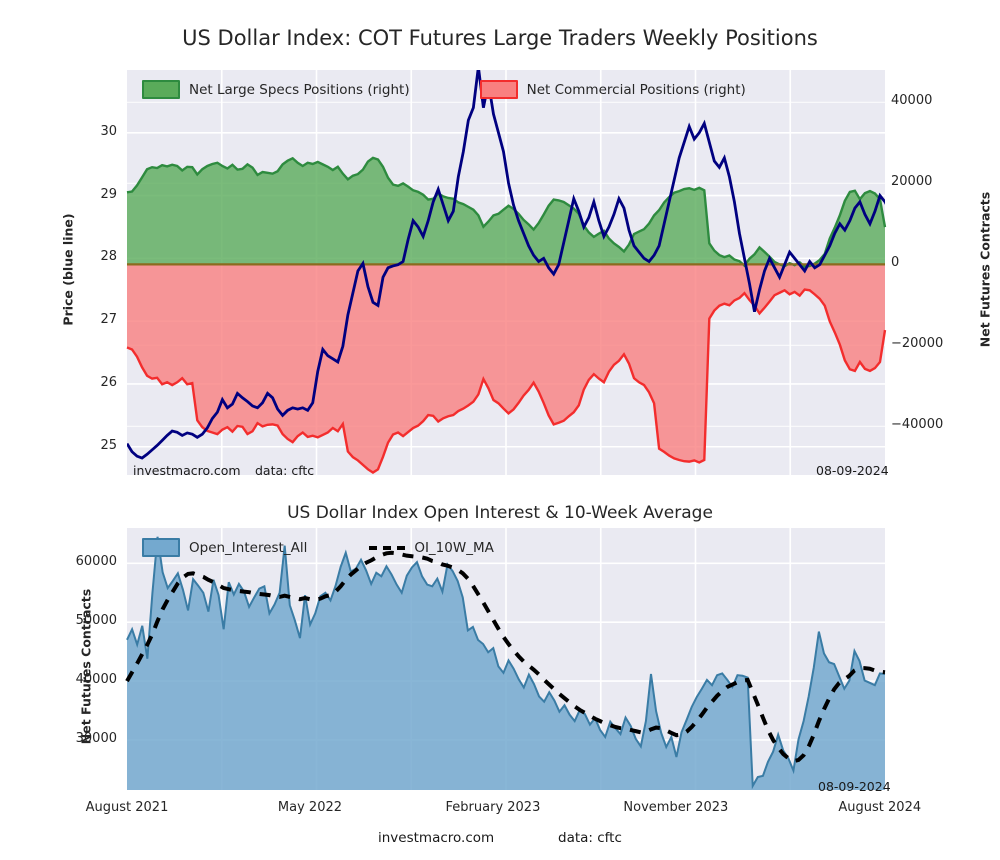  What do you see at coordinates (387, 547) in the screenshot?
I see `dashed-line-swatch-icon` at bounding box center [387, 547].